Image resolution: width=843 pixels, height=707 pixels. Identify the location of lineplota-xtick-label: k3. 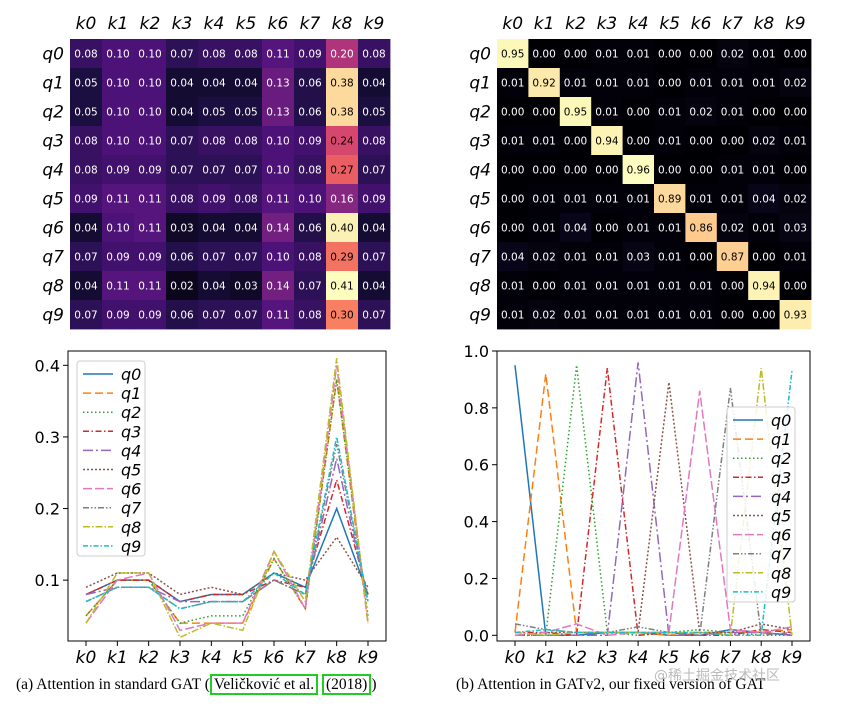
(180, 658).